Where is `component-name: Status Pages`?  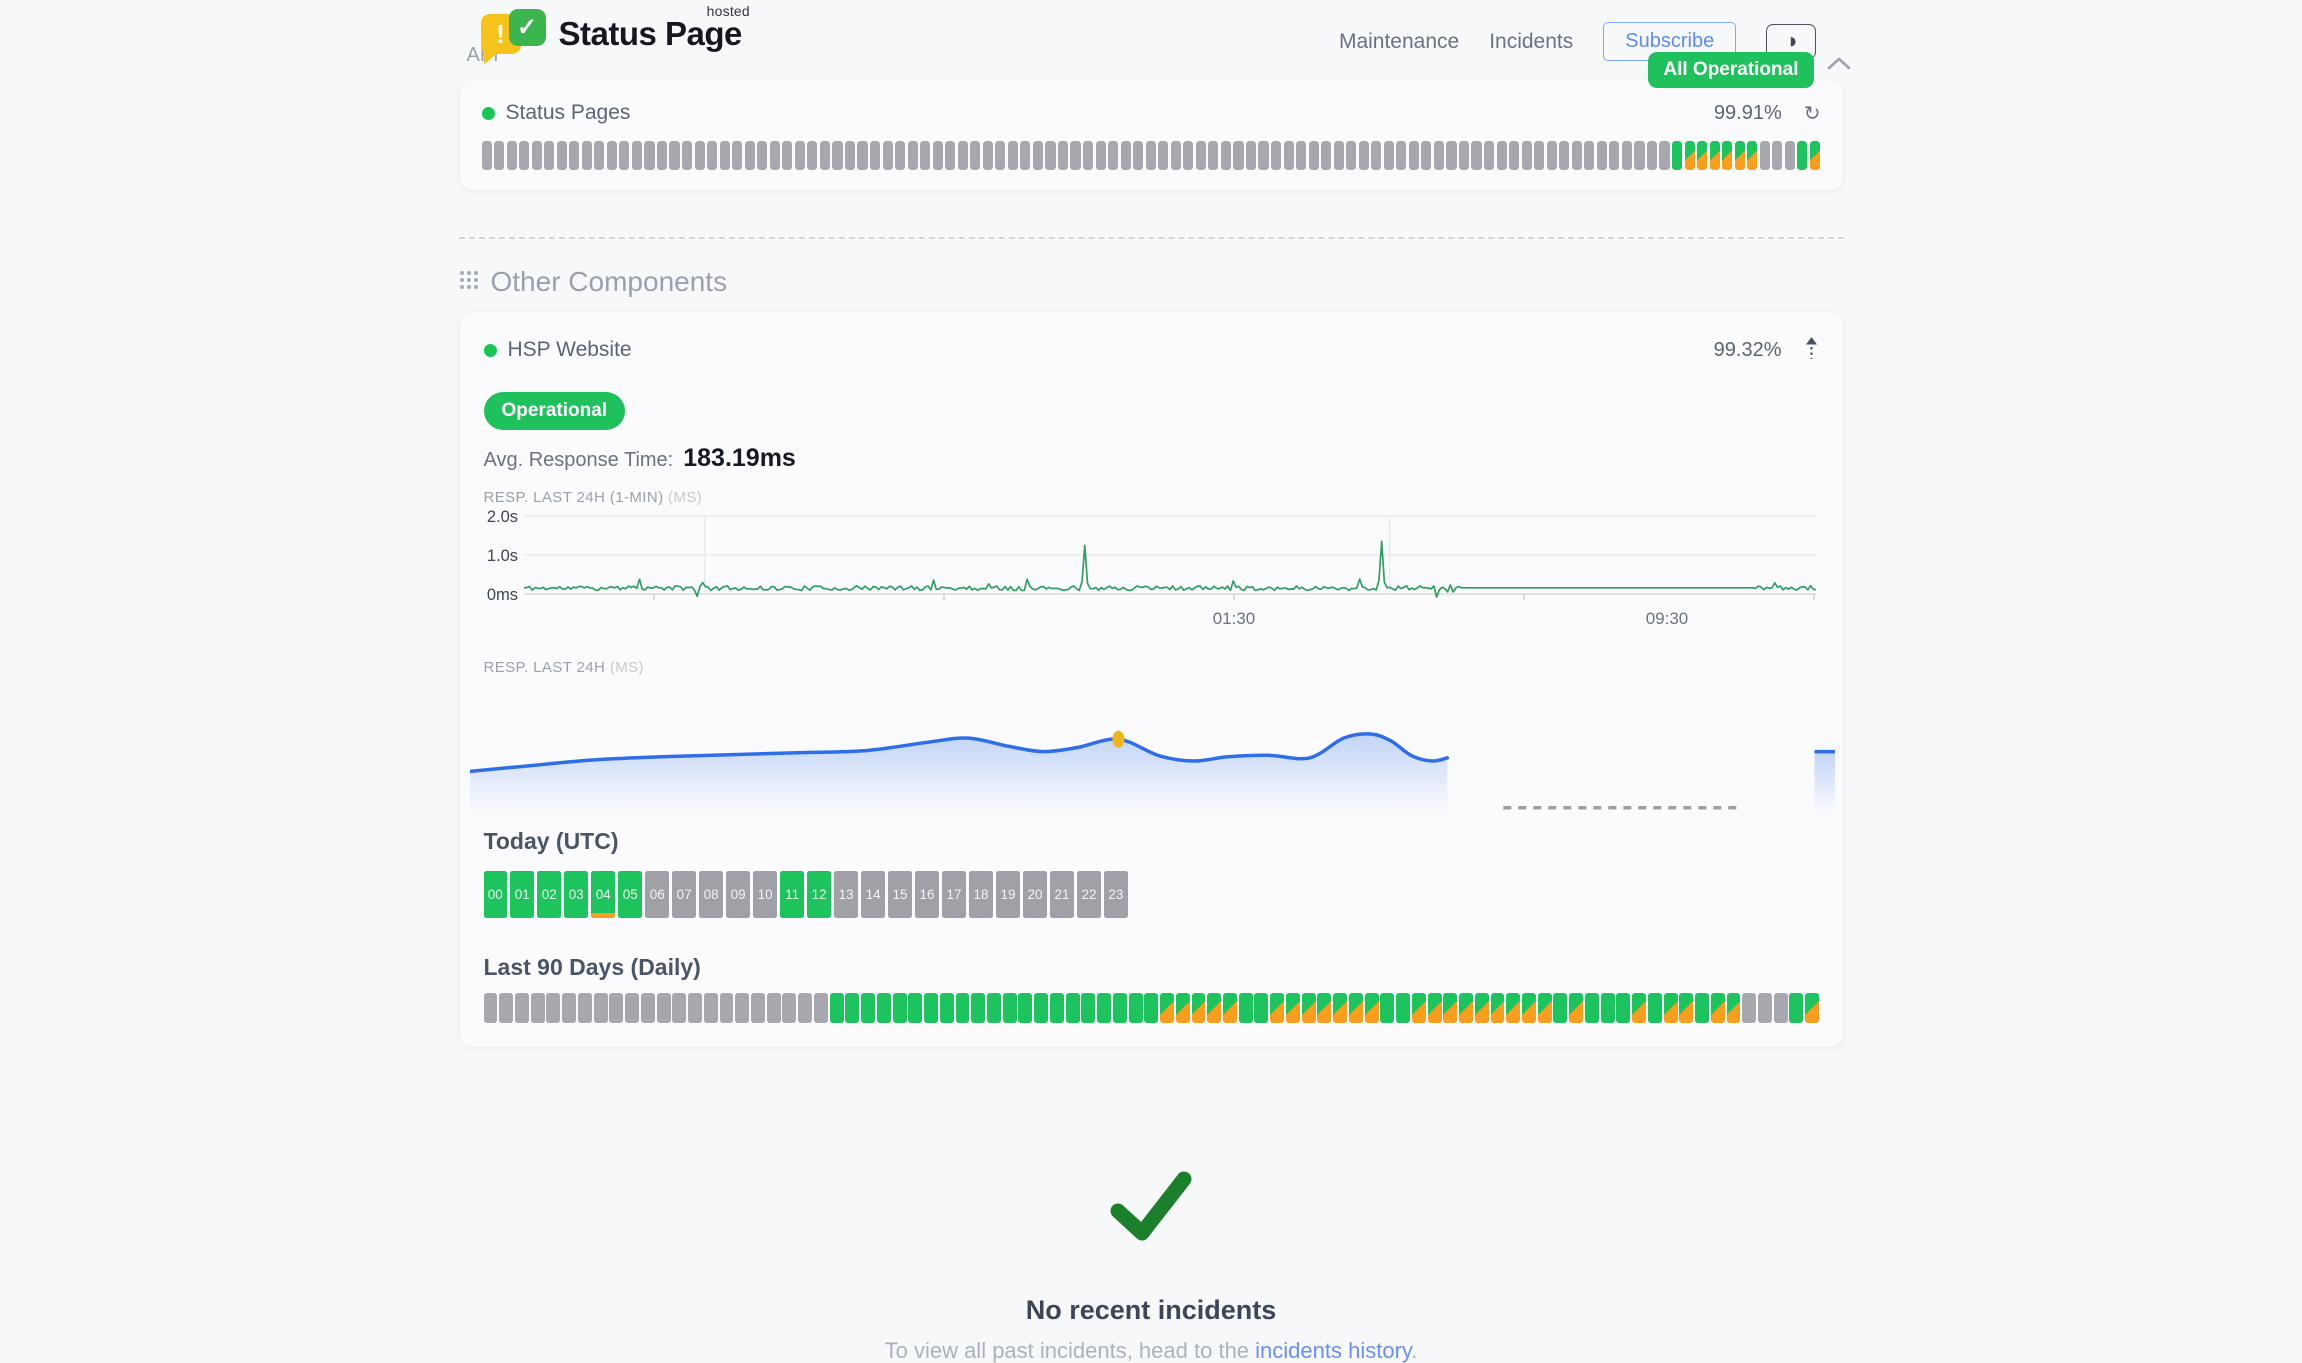
component-name: Status Pages is located at coordinates (568, 112).